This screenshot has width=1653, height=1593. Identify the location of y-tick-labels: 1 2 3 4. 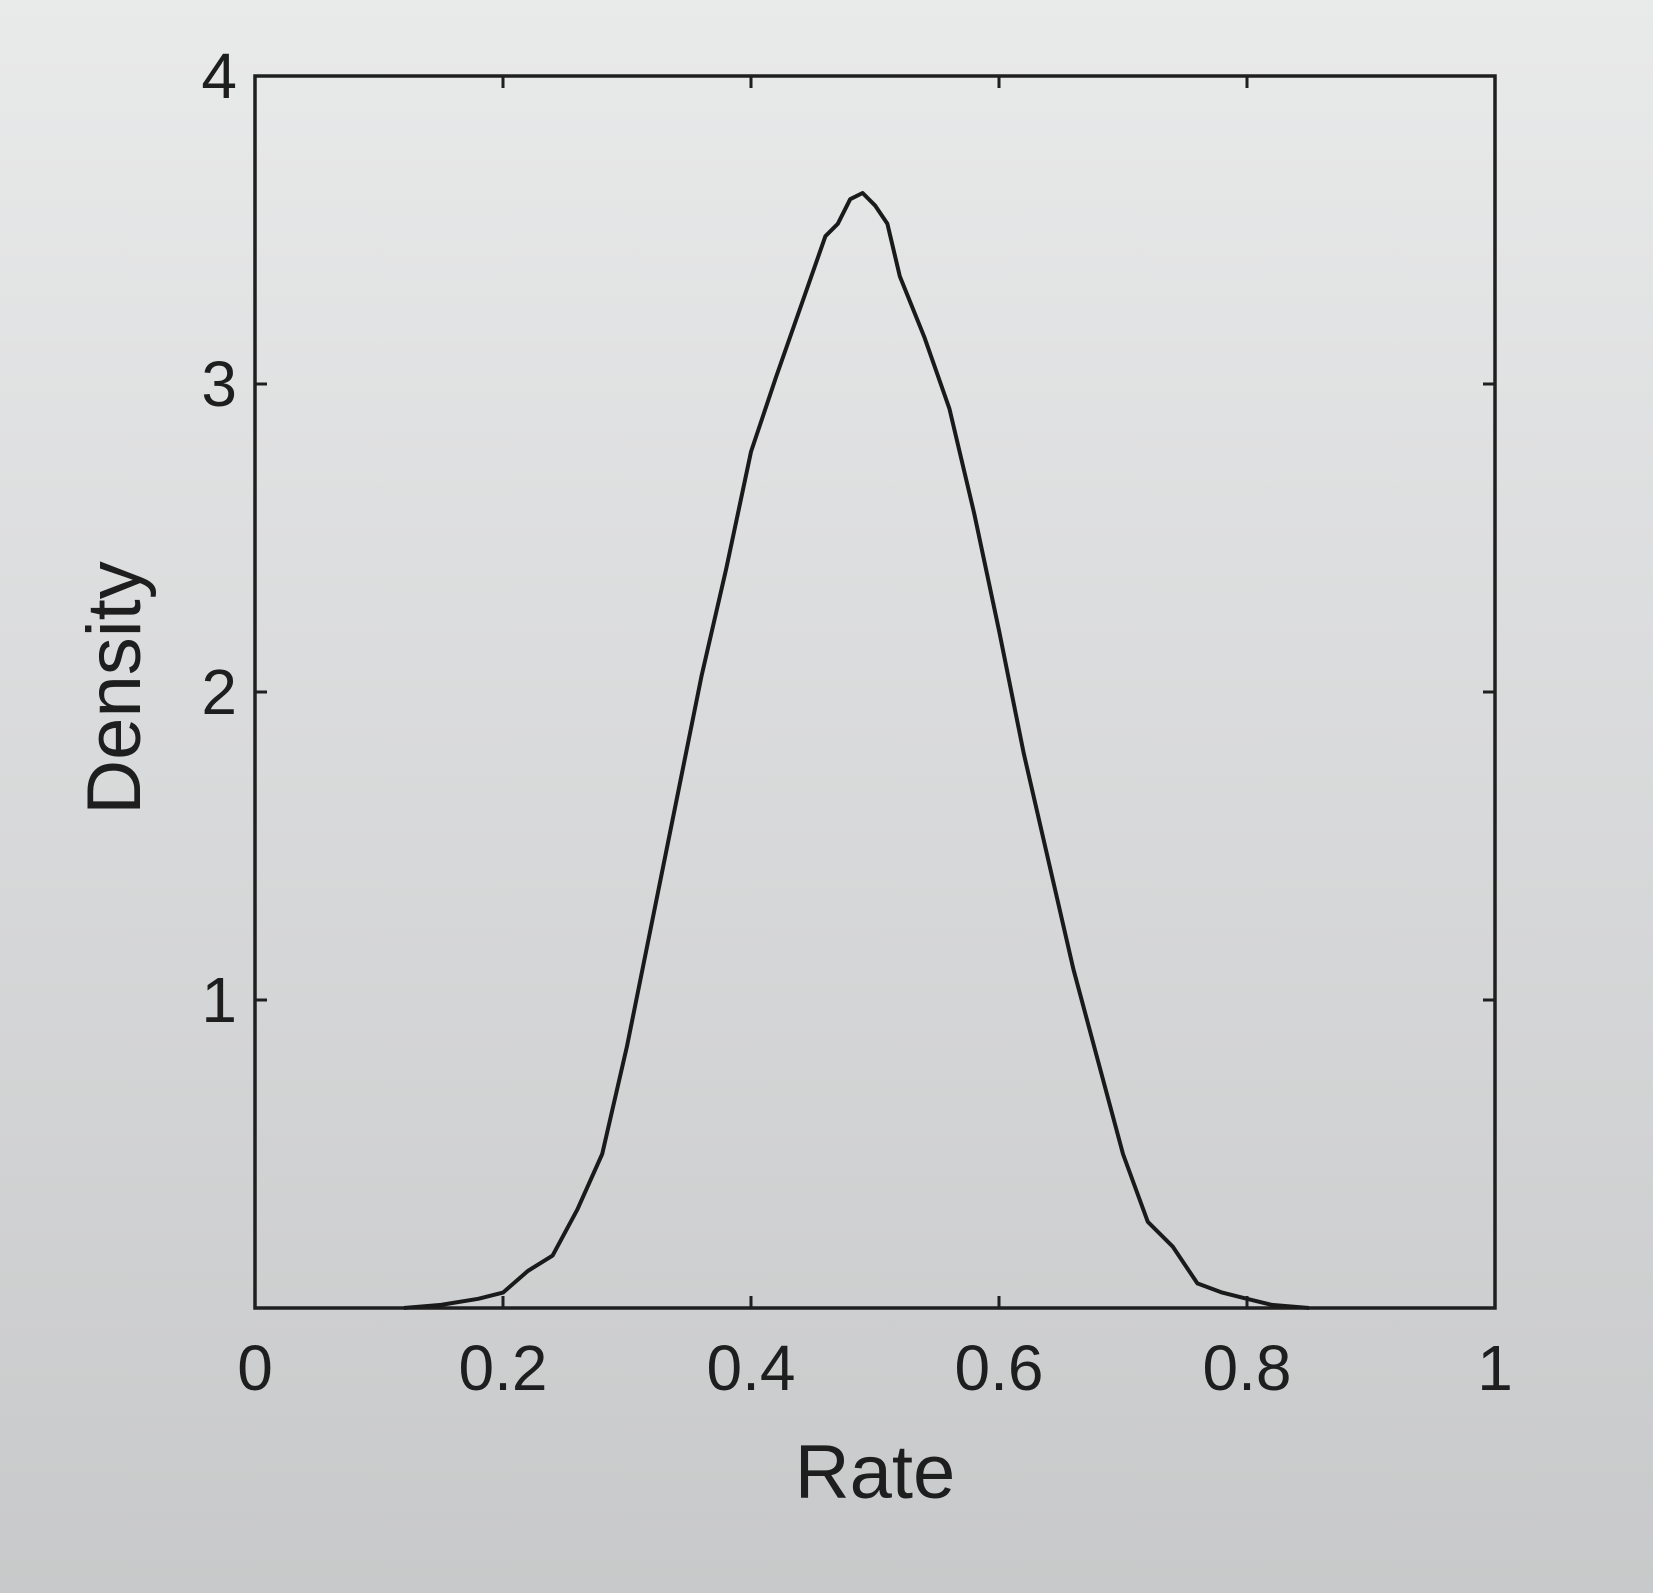
(219, 538).